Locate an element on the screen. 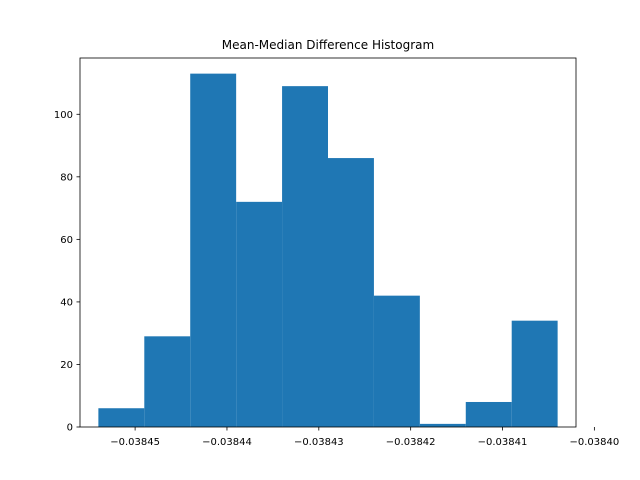 This screenshot has width=640, height=480. y-tick-label: 60 is located at coordinates (66, 240).